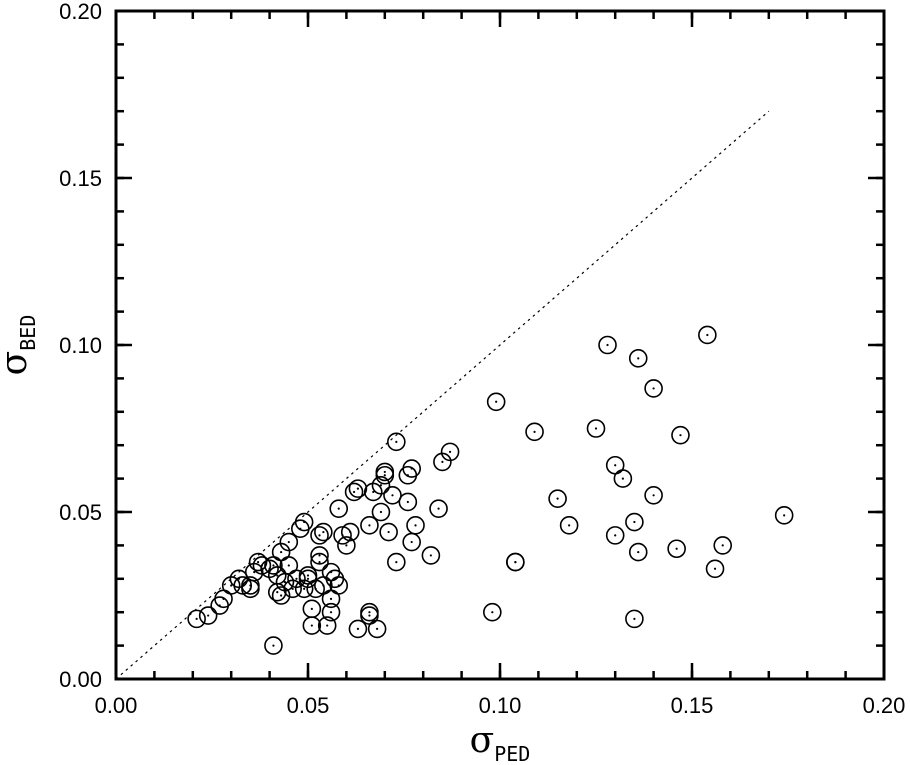 The width and height of the screenshot is (910, 765). Describe the element at coordinates (28, 333) in the screenshot. I see `y-axis-label-subscript: BED` at that location.